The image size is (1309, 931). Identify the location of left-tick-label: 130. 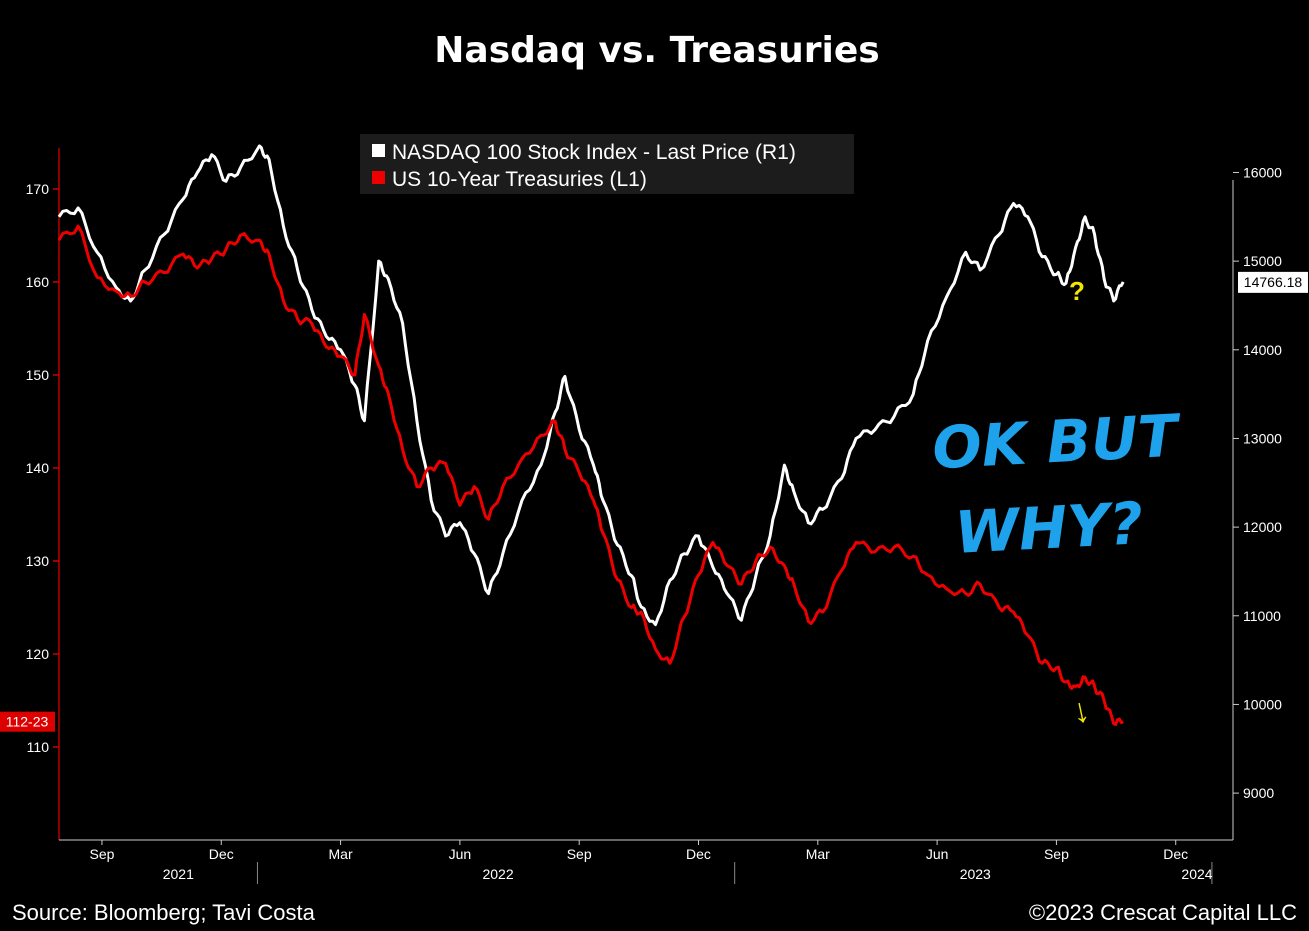
(38, 561).